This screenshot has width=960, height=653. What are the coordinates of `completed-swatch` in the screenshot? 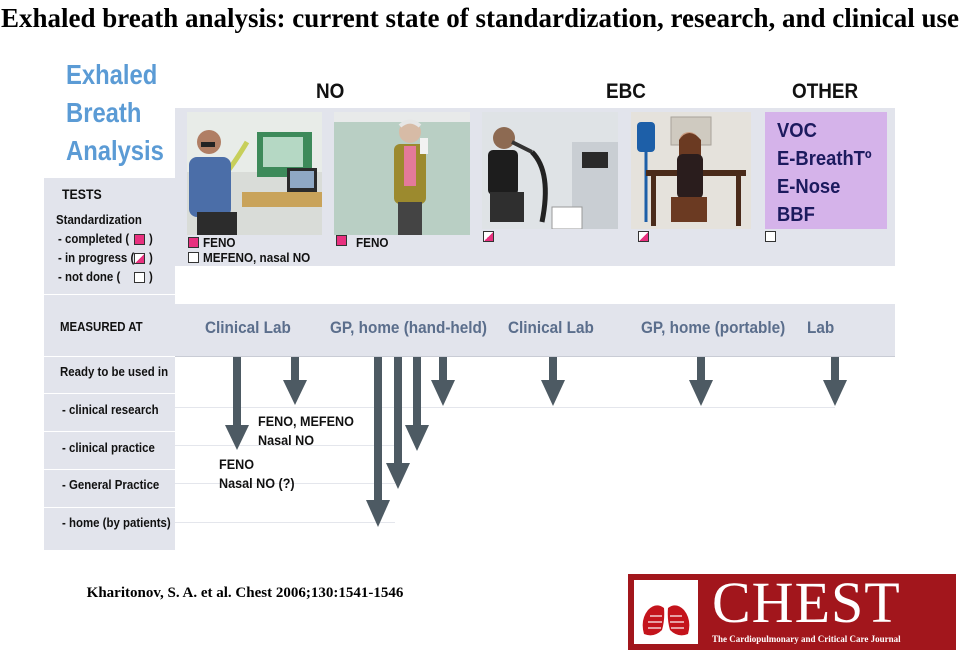 It's located at (139, 239).